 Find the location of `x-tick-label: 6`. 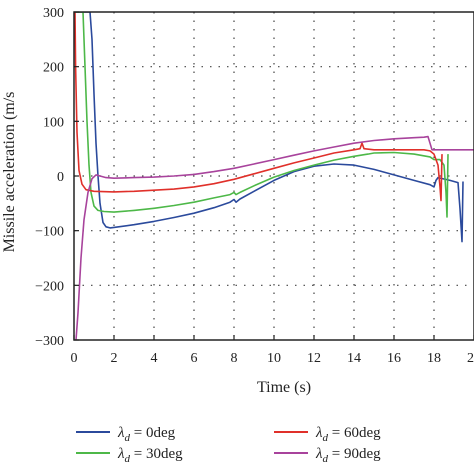

x-tick-label: 6 is located at coordinates (194, 358).